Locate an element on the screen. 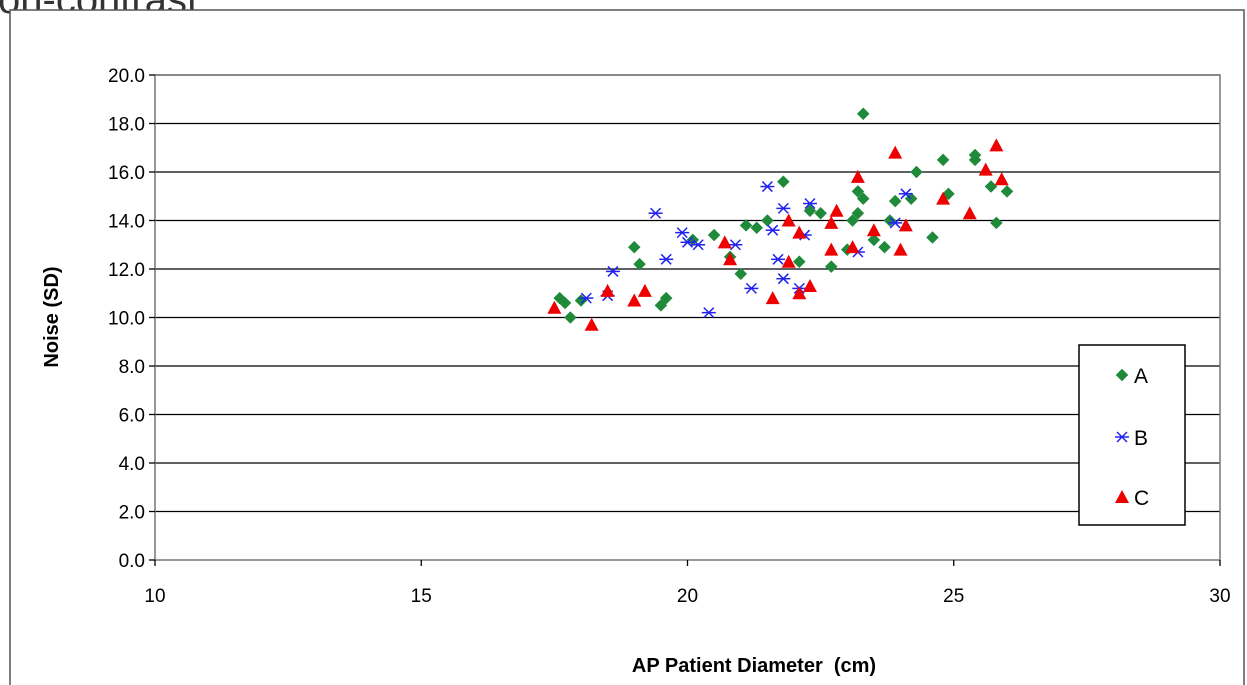  legend-marker-c is located at coordinates (1122, 496).